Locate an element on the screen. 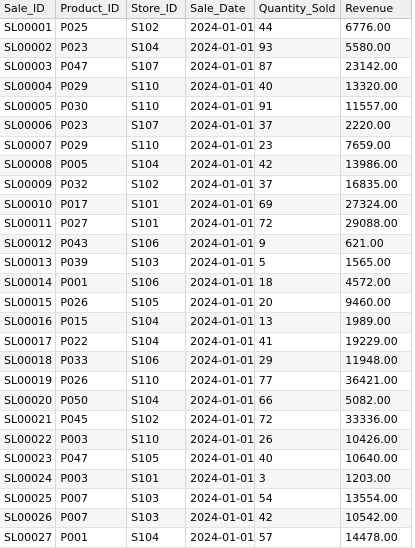 This screenshot has width=415, height=548. quantity-sold-cell: 18 is located at coordinates (298, 283).